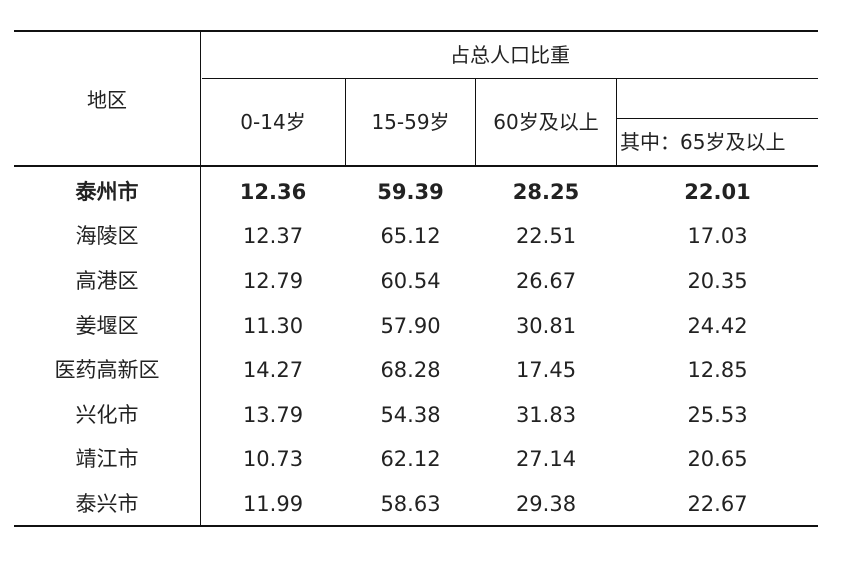  What do you see at coordinates (703, 142) in the screenshot?
I see `header-age-65-plus: 其中：65岁及以上` at bounding box center [703, 142].